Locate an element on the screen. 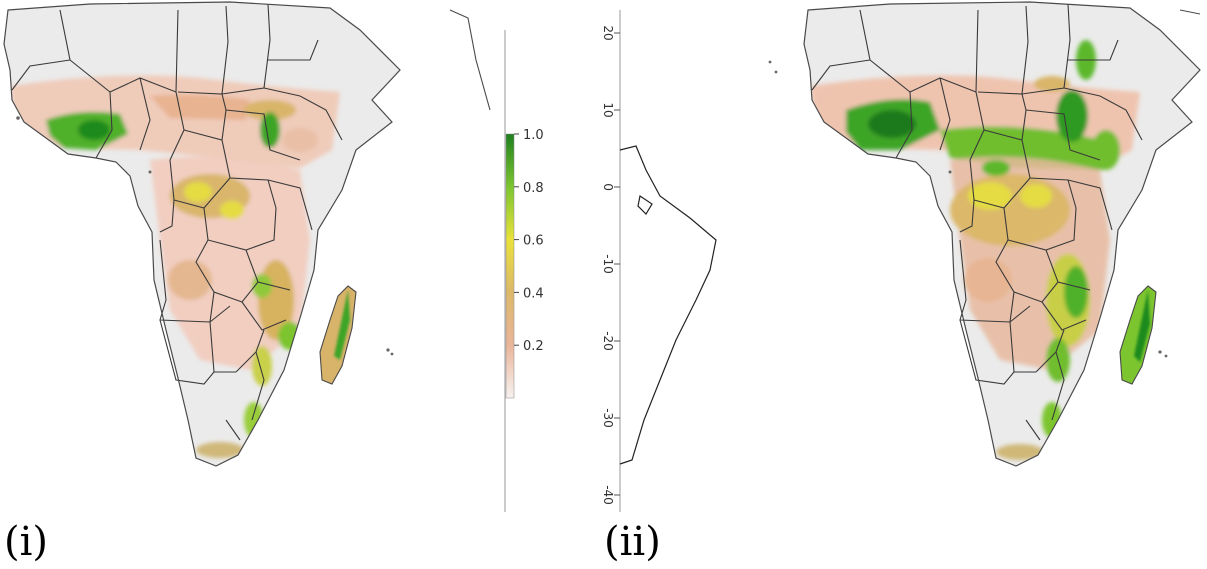 This screenshot has width=1207, height=569. latitude-tick-label: -10 is located at coordinates (608, 264).